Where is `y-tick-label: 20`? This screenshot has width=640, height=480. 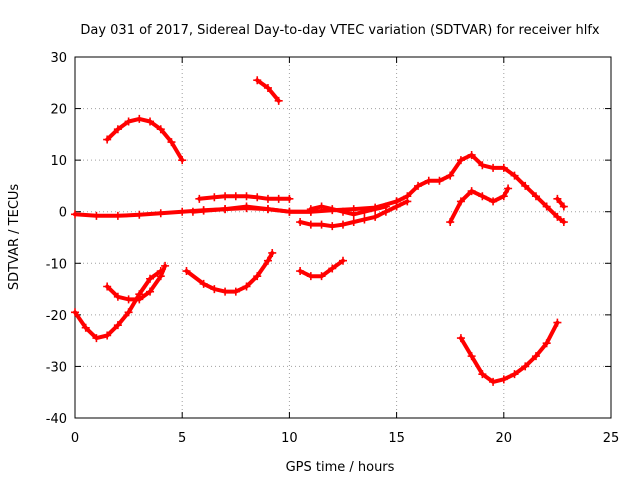
y-tick-label: 20 is located at coordinates (58, 110).